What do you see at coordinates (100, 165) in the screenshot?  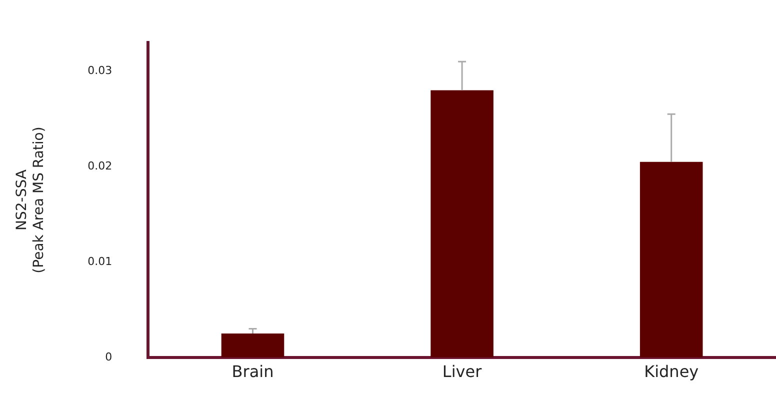 I see `y-tick-label: 0.02` at bounding box center [100, 165].